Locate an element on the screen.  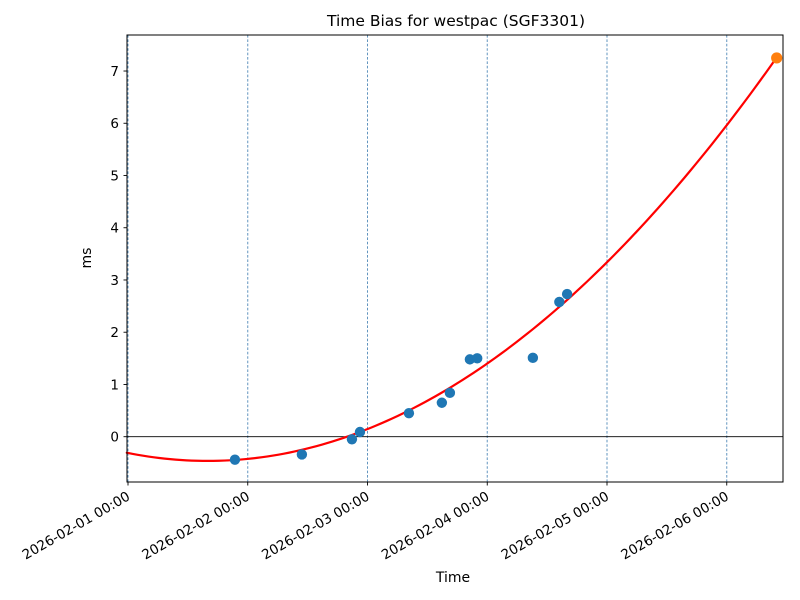
x-tick-label: 2026-02-06 00:00 is located at coordinates (674, 526).